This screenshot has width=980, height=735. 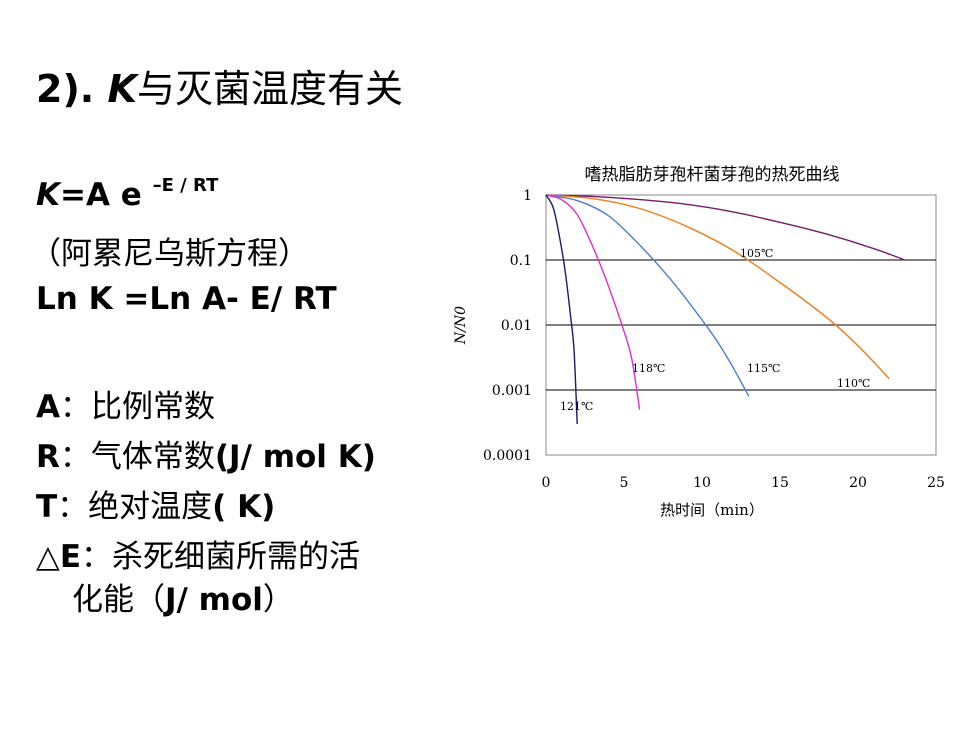 I want to click on definition-continued-text: 化能（, so click(x=118, y=600).